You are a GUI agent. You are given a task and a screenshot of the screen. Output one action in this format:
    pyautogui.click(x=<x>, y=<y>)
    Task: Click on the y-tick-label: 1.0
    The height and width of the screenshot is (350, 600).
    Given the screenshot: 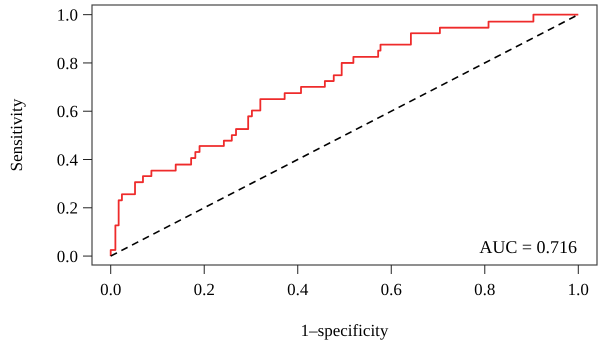 What is the action you would take?
    pyautogui.click(x=67, y=15)
    